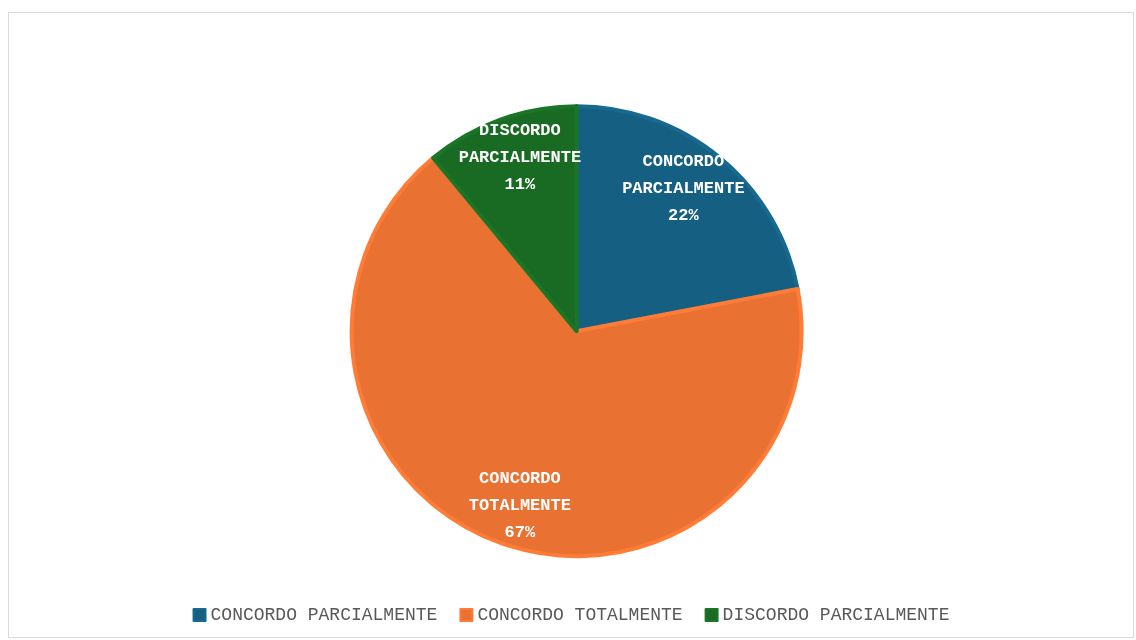 This screenshot has width=1136, height=640. I want to click on data-label: 67%, so click(520, 532).